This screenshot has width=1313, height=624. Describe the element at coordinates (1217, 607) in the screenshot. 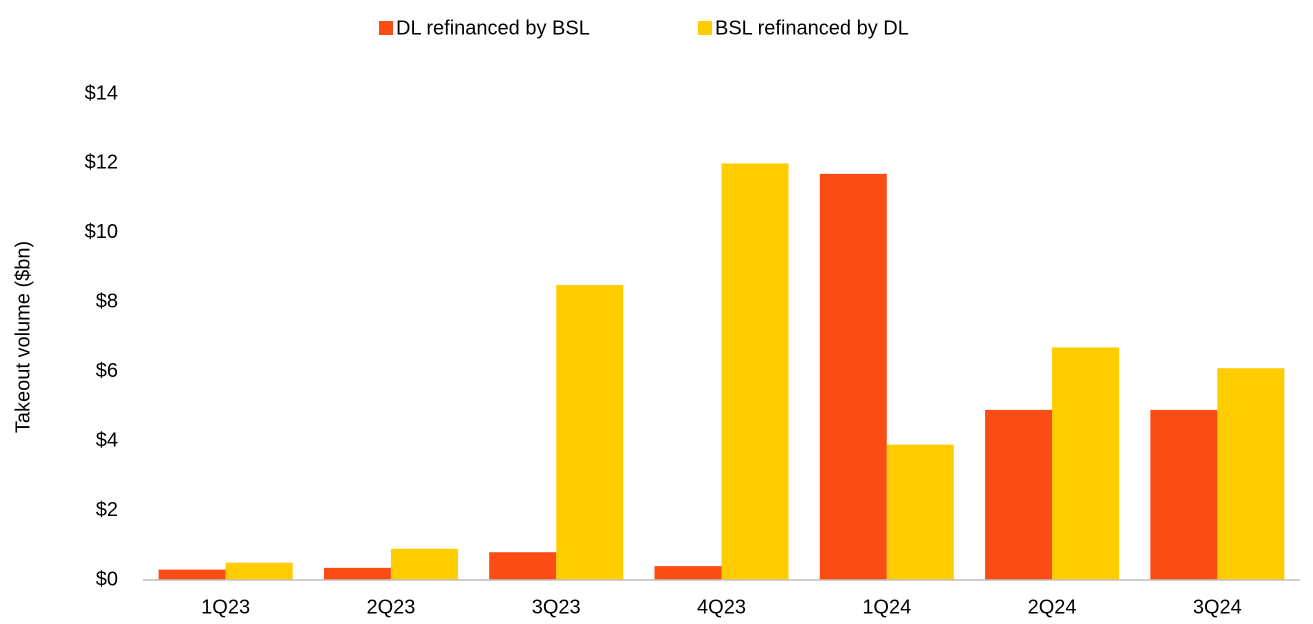

I see `x-tick-label: 3Q24` at that location.